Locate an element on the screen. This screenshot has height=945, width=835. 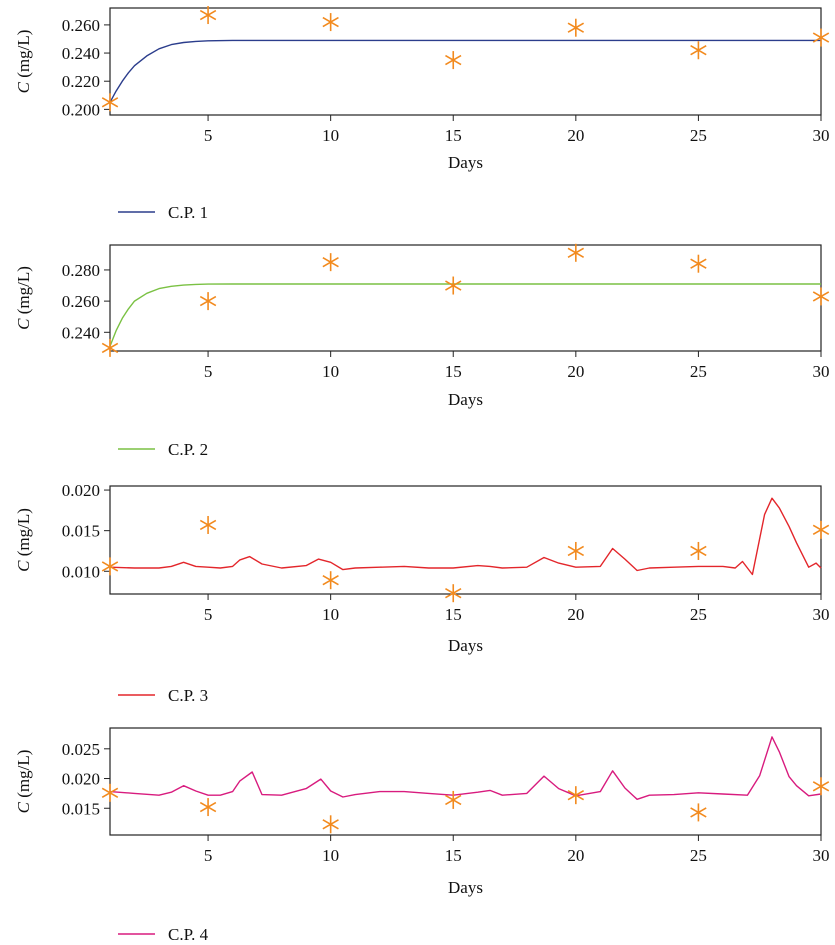
y-tick-label: 0.010 is located at coordinates (81, 571).